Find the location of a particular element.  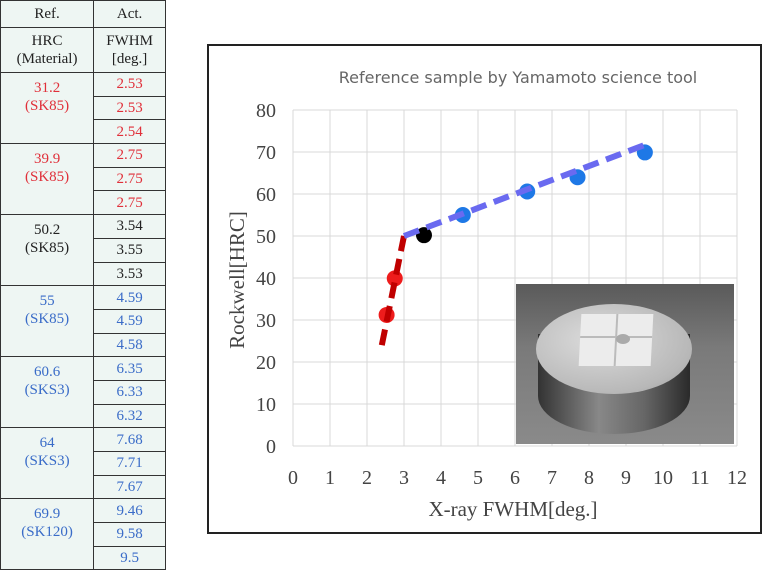

table-row: 64 (SKS3) 7.68 is located at coordinates (83, 463).